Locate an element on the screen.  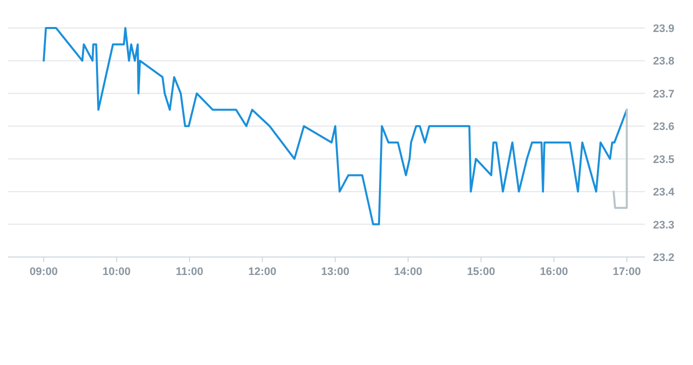
y-tick-label: 23.8 is located at coordinates (663, 62).